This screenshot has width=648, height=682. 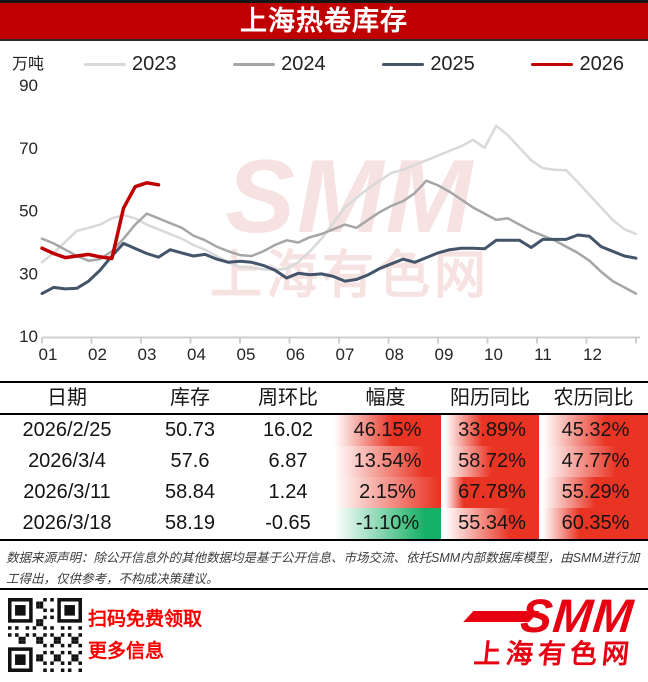 What do you see at coordinates (394, 354) in the screenshot?
I see `x-axis-label: 08` at bounding box center [394, 354].